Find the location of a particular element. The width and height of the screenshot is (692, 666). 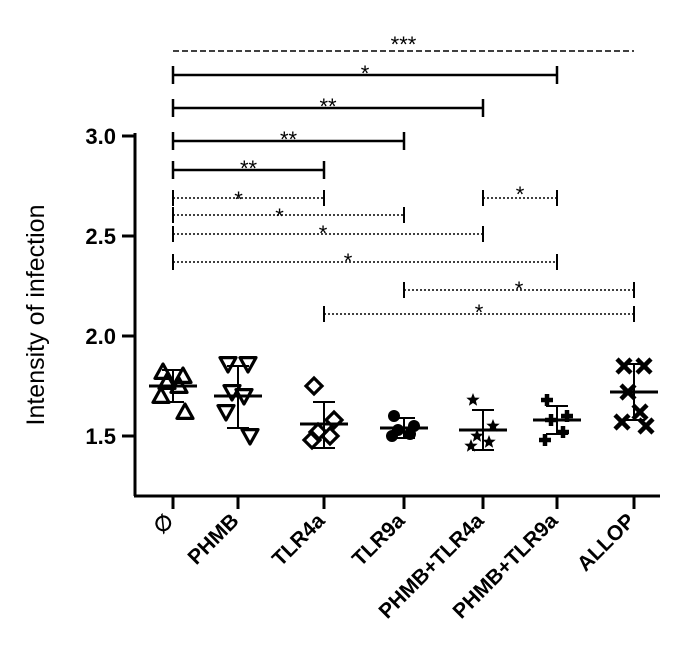

x-tick-label: TLR4a is located at coordinates (299, 540).